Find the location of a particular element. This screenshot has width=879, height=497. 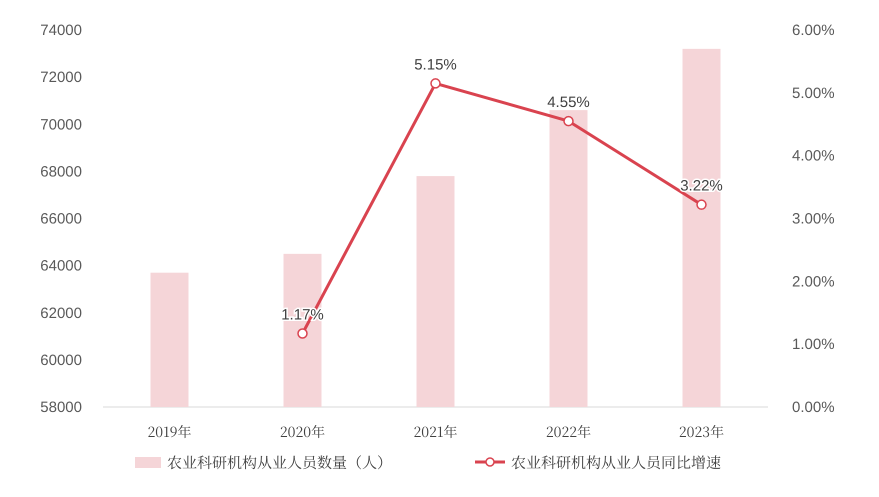

y-tick-label: 68000 is located at coordinates (61, 171).